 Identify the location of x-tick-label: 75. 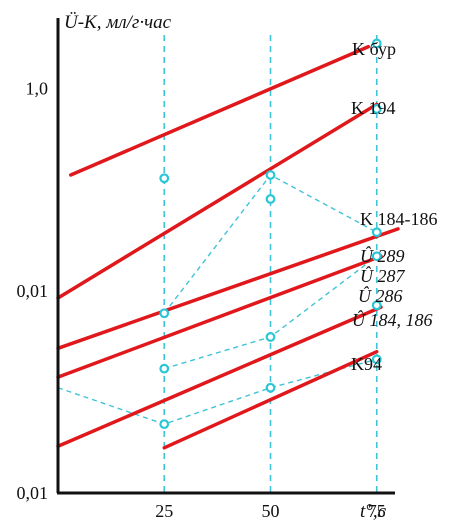
(377, 511).